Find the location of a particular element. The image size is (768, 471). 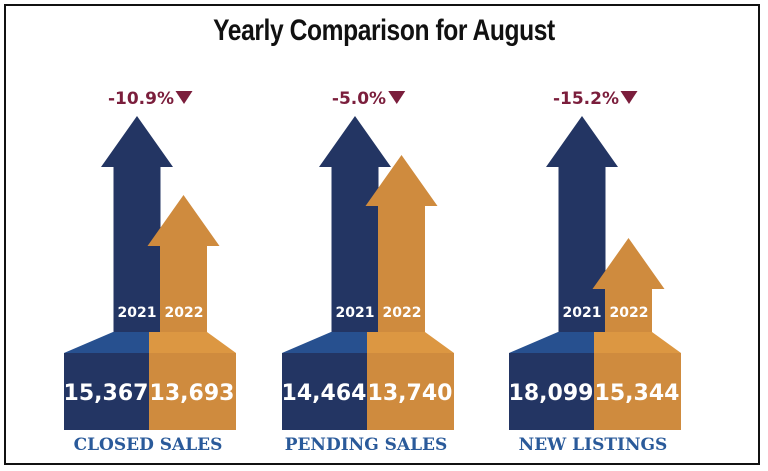

value-2021: 18,099 is located at coordinates (551, 393).